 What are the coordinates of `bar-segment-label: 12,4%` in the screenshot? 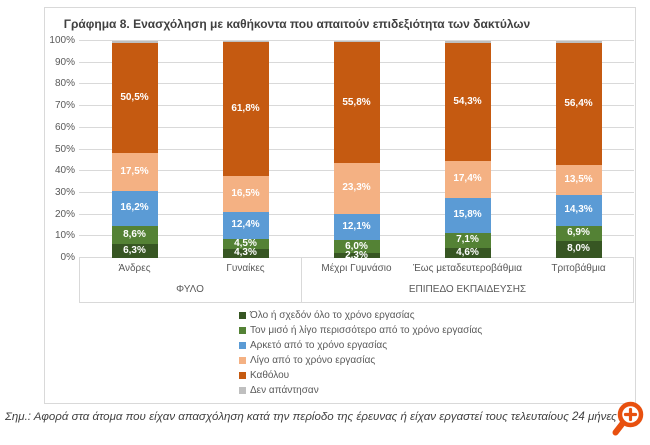 It's located at (245, 225).